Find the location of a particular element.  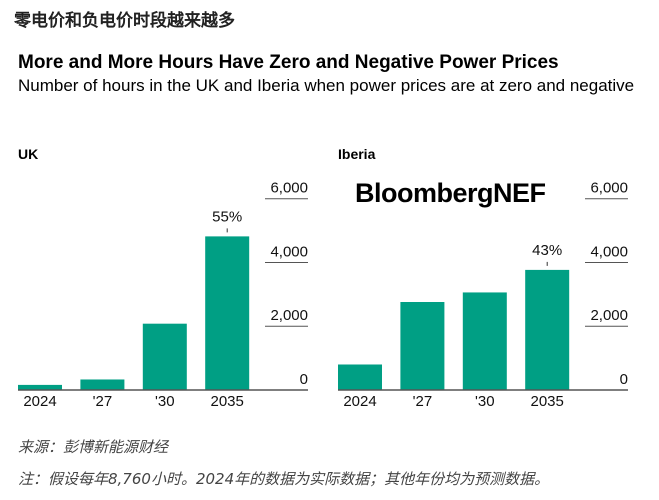

iberia-xtick-label: '30 is located at coordinates (485, 401).